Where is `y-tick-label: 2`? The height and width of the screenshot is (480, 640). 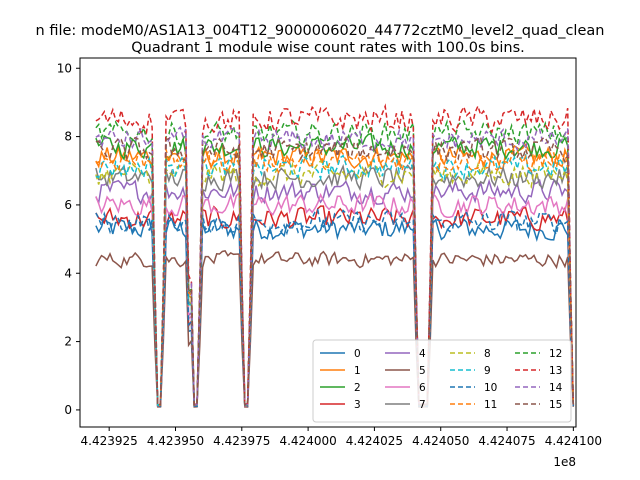 y-tick-label: 2 is located at coordinates (68, 342).